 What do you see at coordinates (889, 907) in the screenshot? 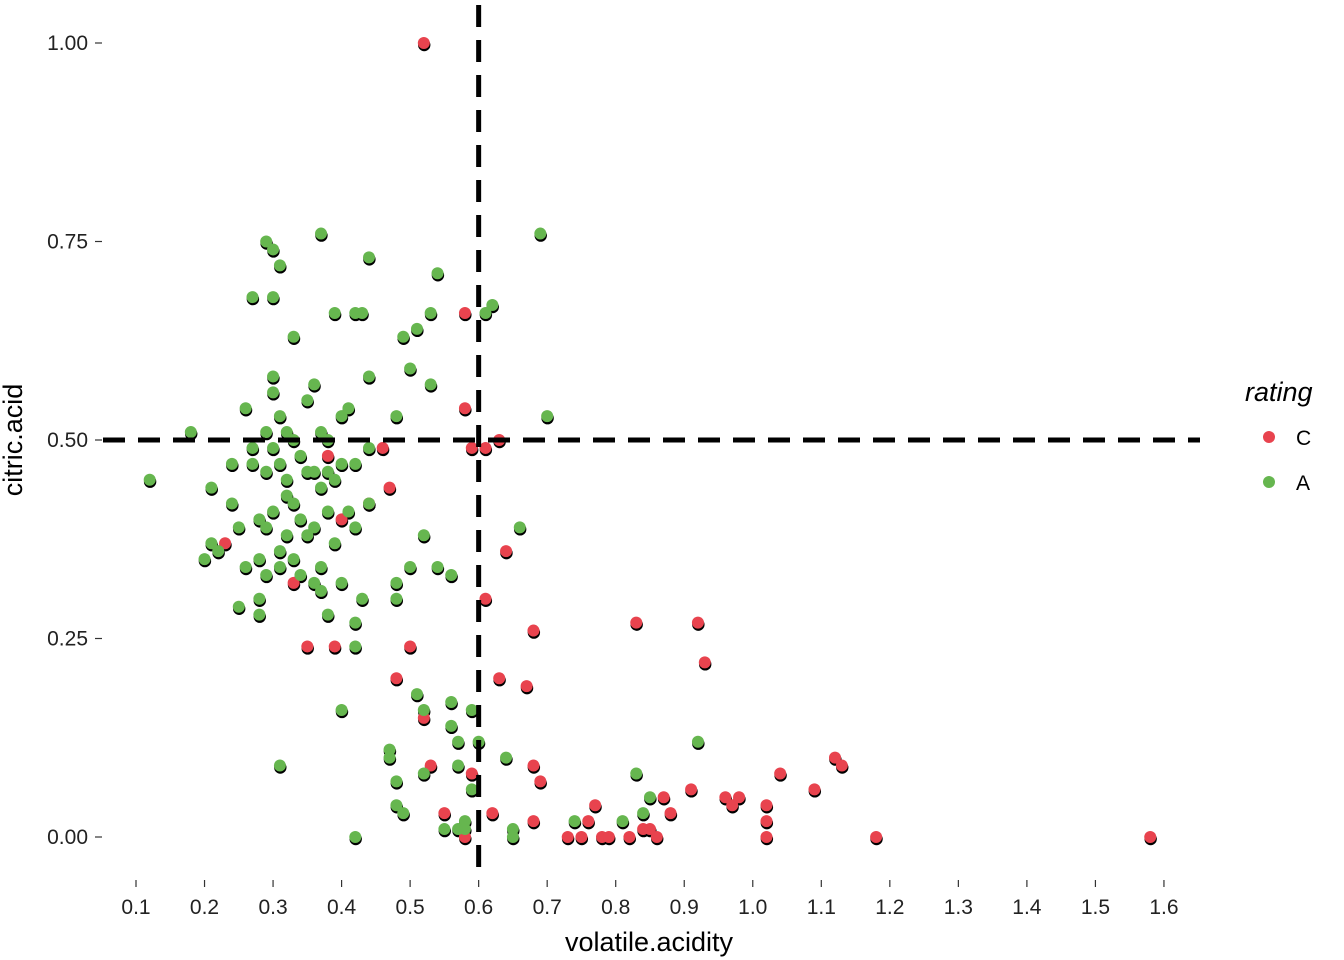
I see `x-tick-label-11: 1.2` at bounding box center [889, 907].